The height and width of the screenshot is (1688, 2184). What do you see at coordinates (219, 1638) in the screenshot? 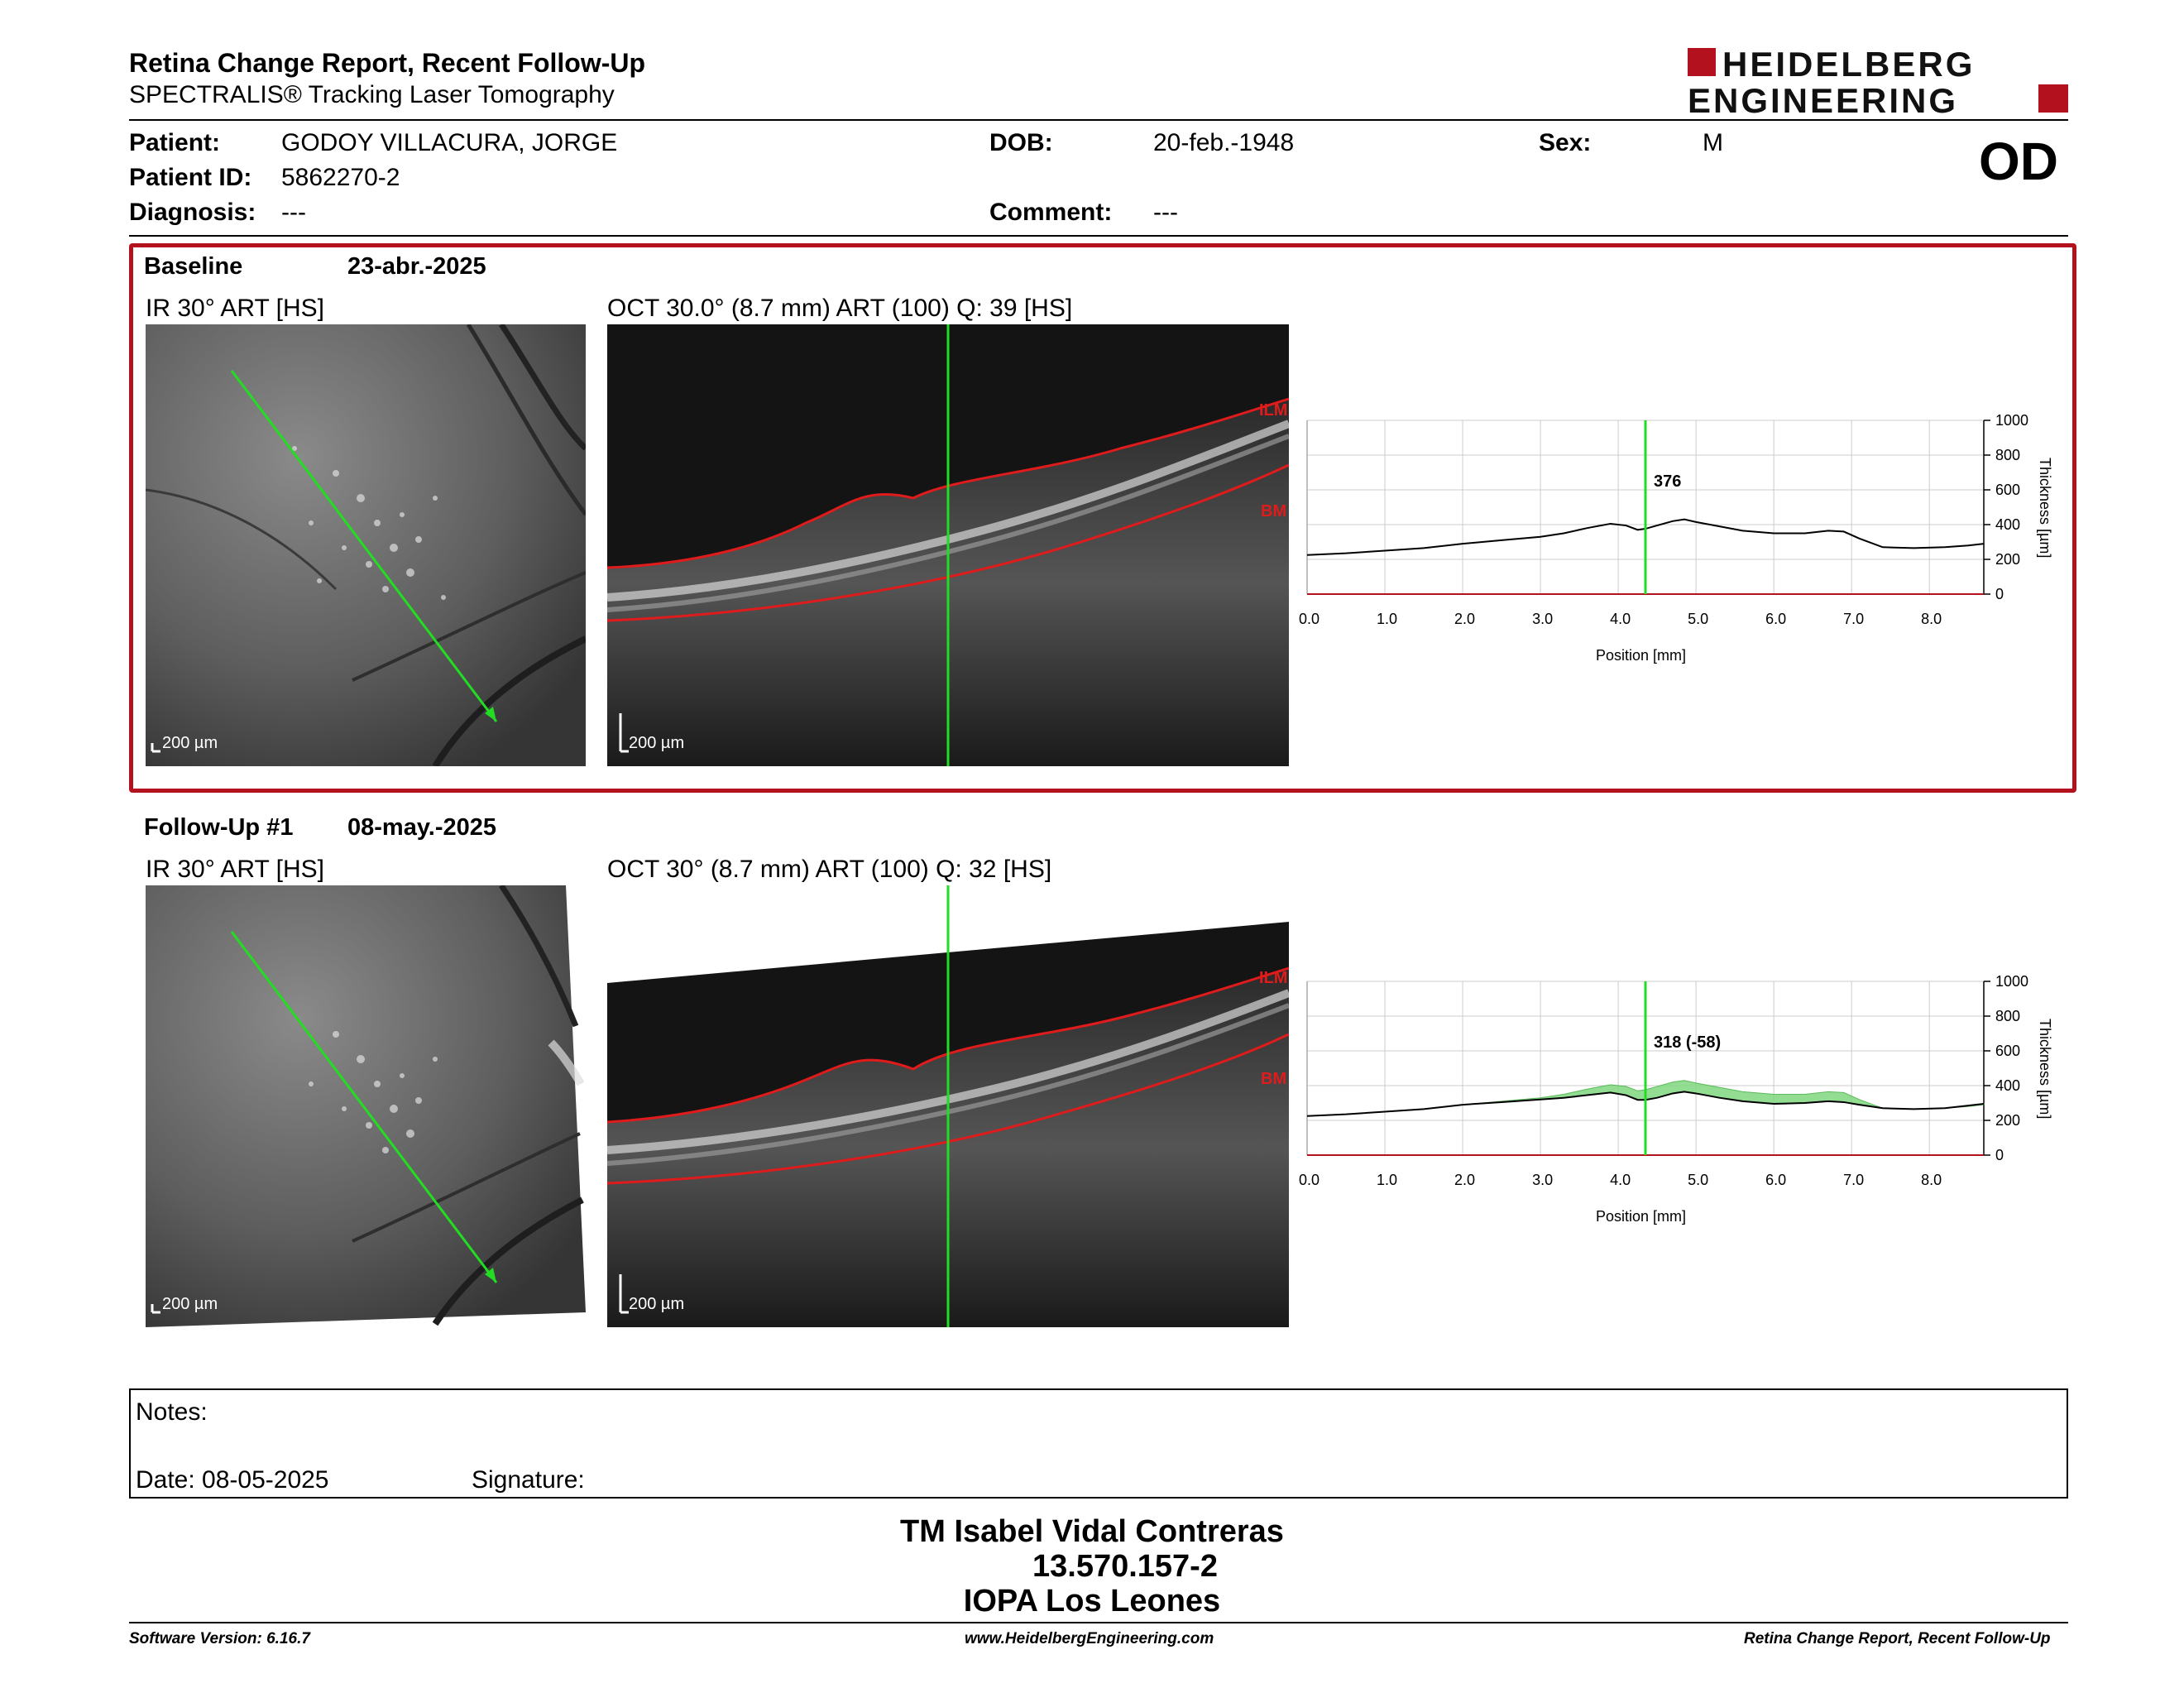
I see `software-version: Software Version: 6.16.7` at bounding box center [219, 1638].